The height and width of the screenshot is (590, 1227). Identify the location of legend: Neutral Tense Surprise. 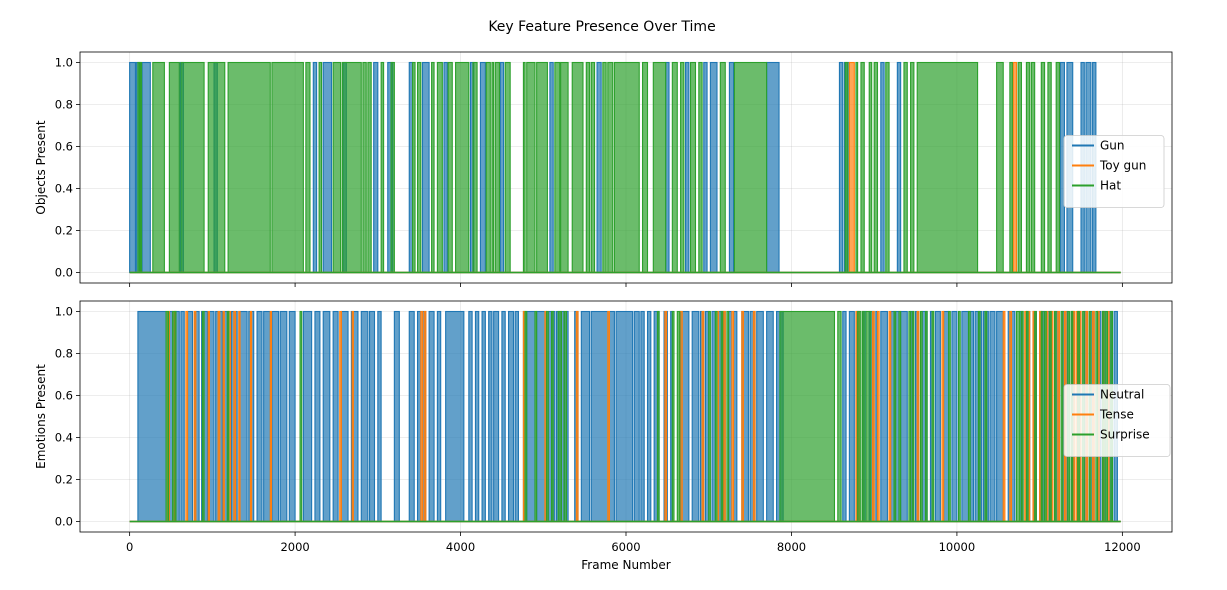
(1117, 420).